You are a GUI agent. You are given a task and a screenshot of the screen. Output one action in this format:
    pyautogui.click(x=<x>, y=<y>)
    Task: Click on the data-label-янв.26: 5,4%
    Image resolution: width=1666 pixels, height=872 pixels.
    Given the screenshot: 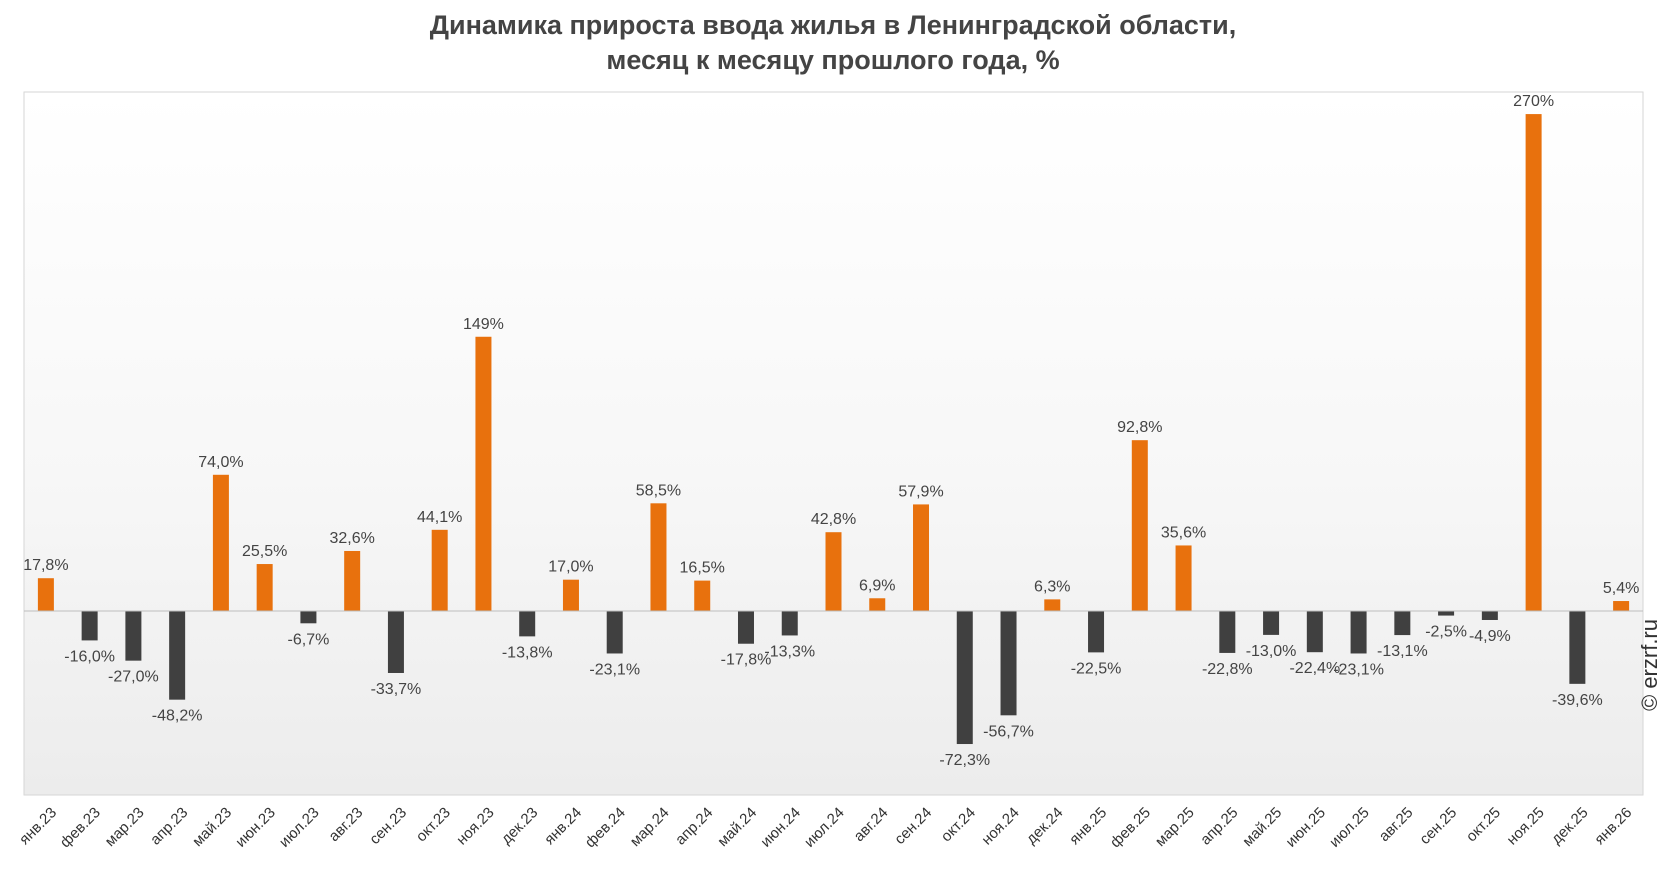 What is the action you would take?
    pyautogui.click(x=1621, y=588)
    